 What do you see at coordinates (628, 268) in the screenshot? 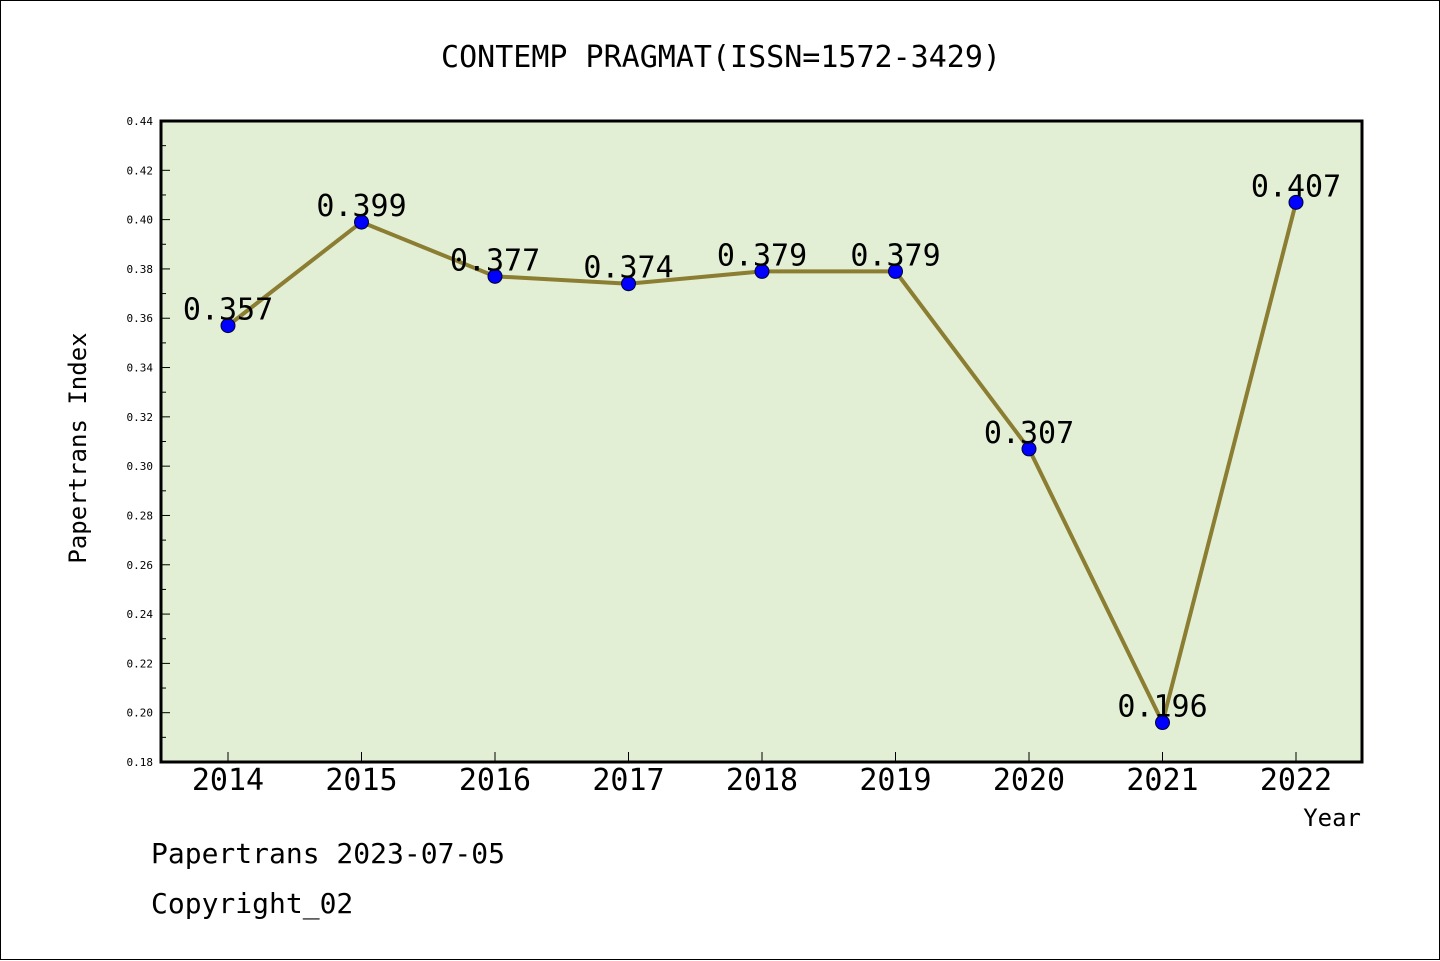
I see `data-label: 0.374` at bounding box center [628, 268].